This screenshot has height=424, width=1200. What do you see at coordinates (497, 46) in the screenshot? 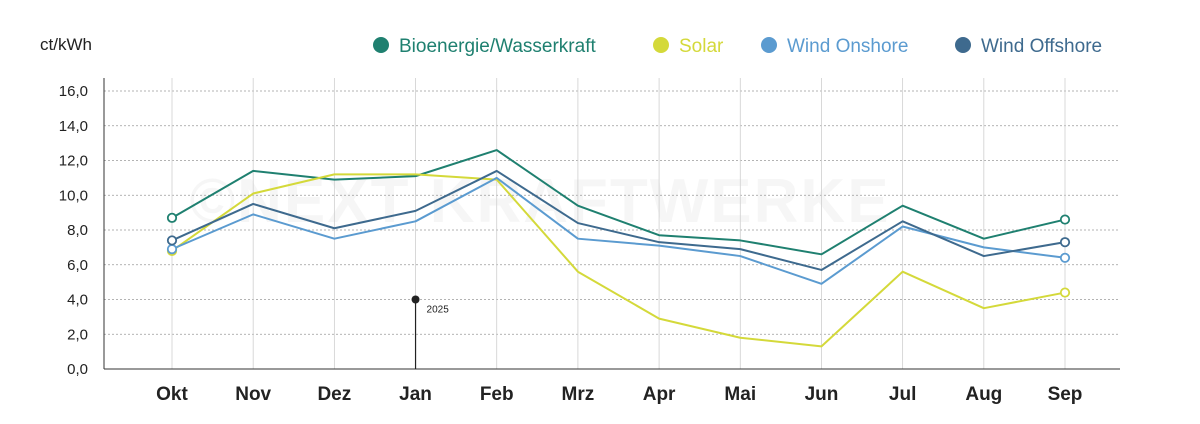
I see `legend-label-bioenergie-wasserkraft: Bioenergie/Wasserkraft` at bounding box center [497, 46].